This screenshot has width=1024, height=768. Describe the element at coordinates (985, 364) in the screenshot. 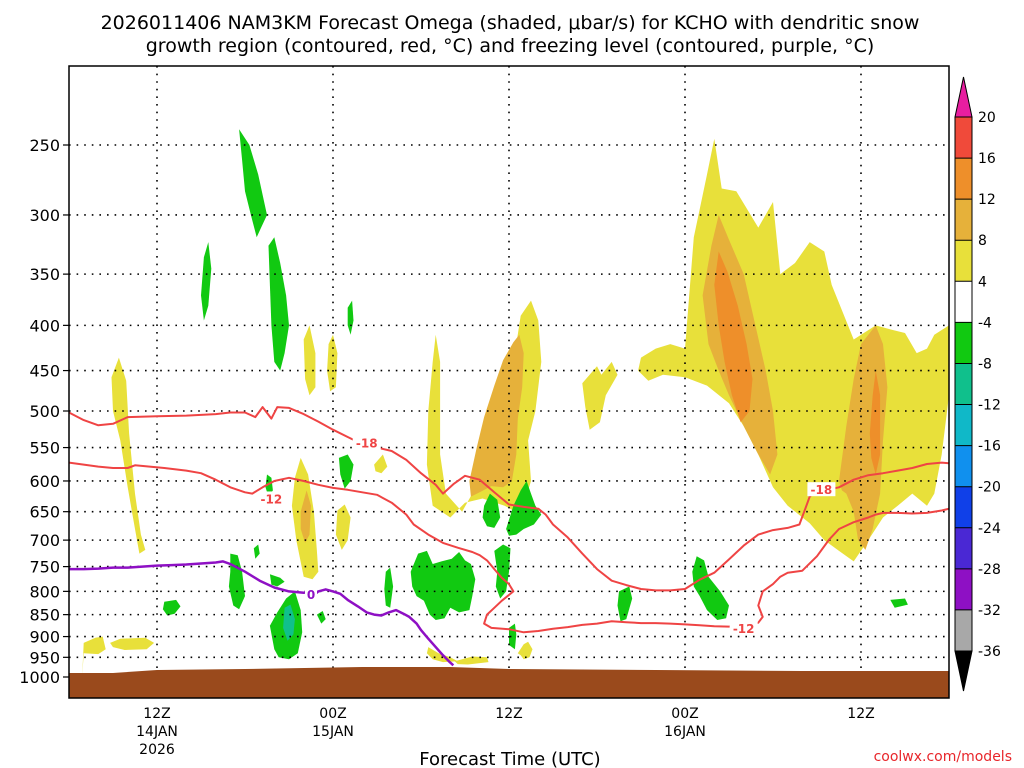

I see `colorbar-label-6: -8` at that location.